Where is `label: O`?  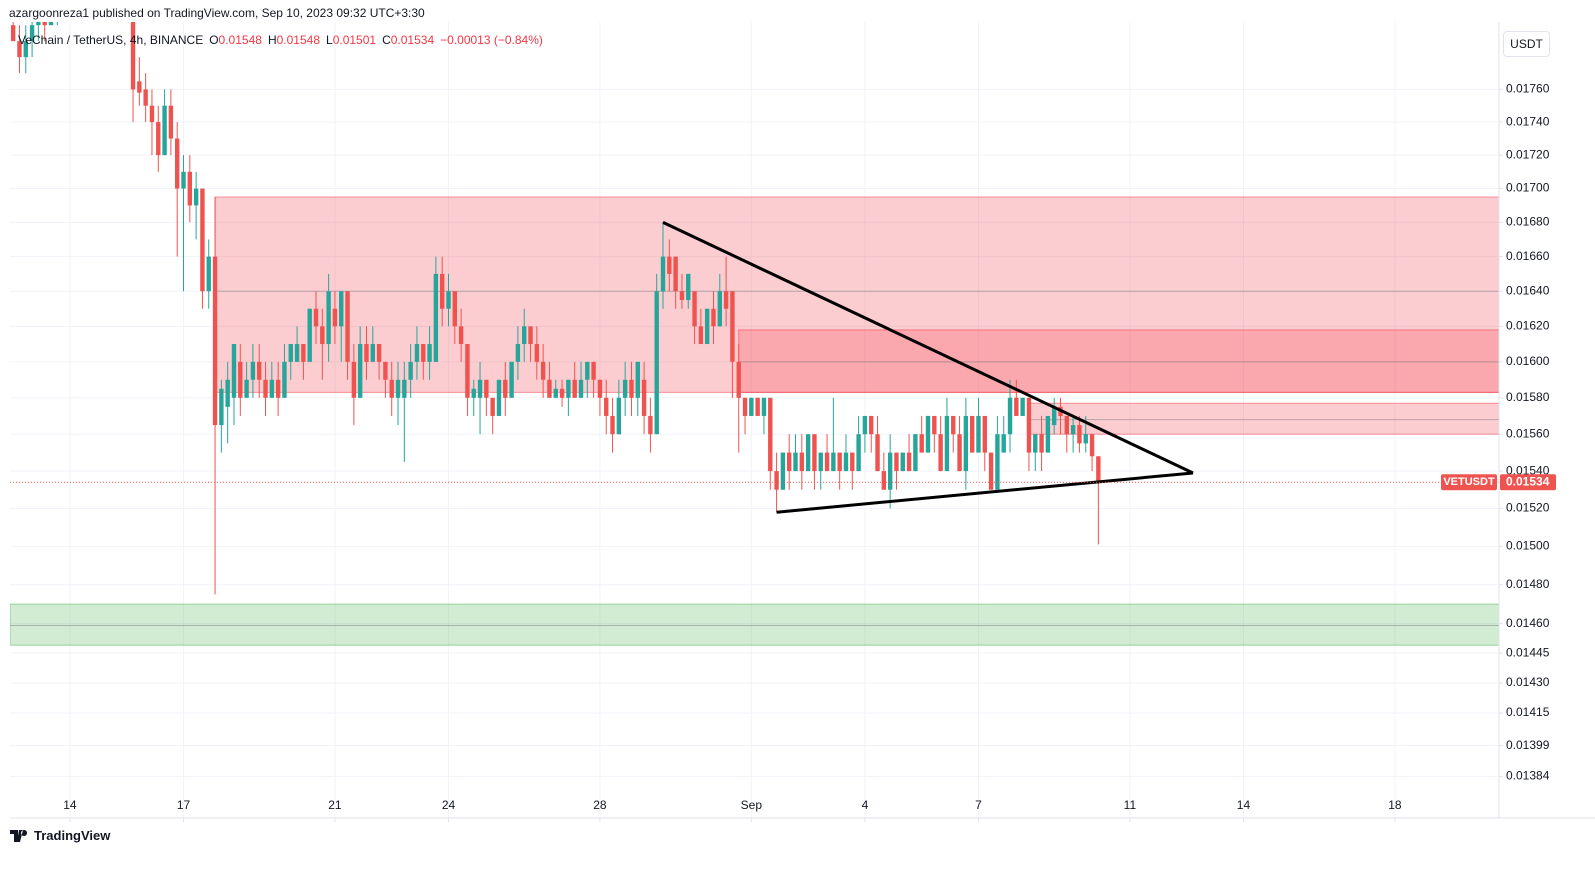
label: O is located at coordinates (214, 40).